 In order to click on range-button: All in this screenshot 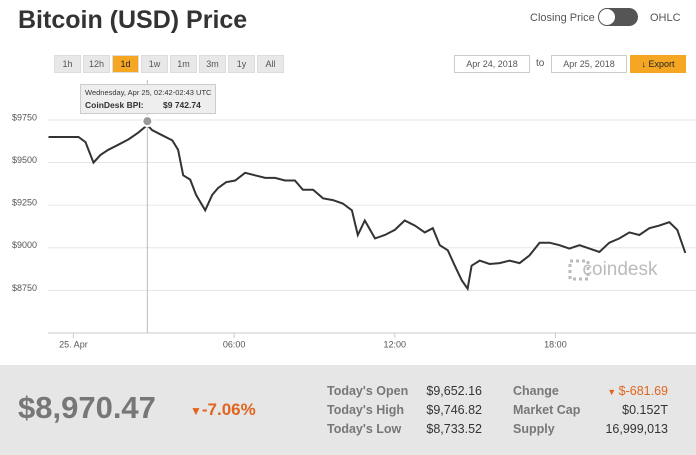, I will do `click(270, 64)`.